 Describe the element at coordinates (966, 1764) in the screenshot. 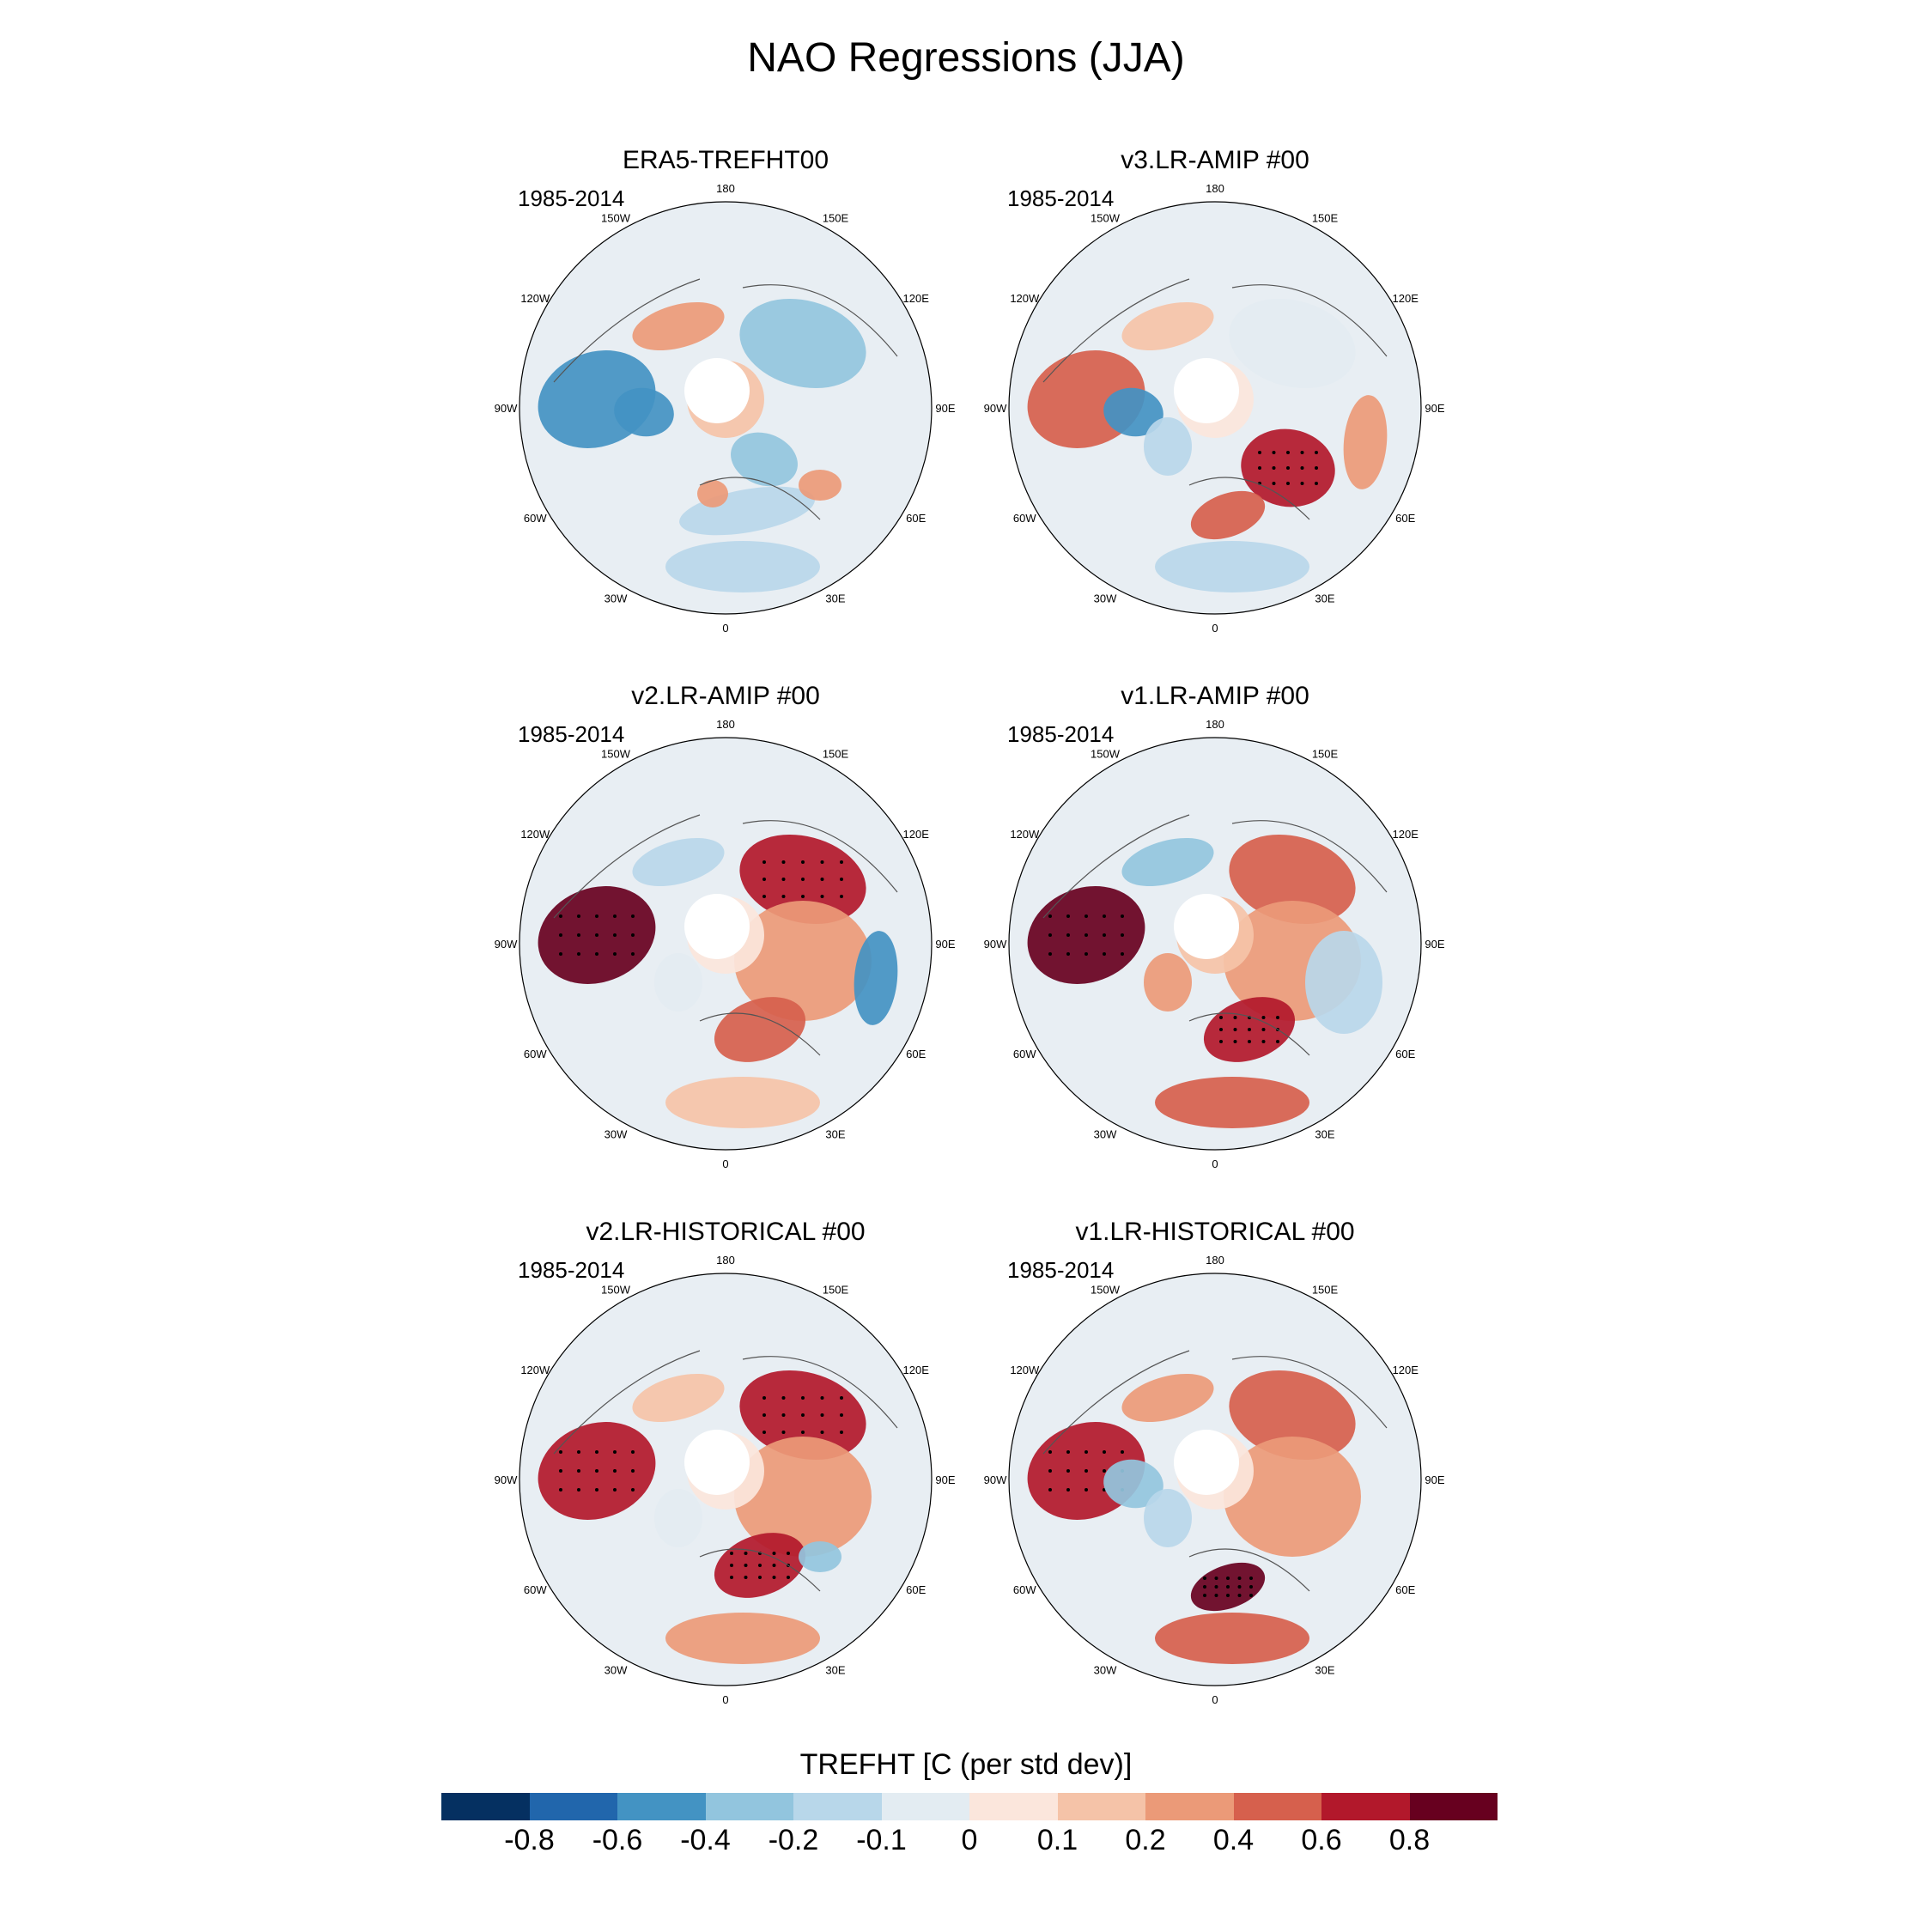

I see `colorbar-title: TREFHT [C (per std dev)]` at that location.